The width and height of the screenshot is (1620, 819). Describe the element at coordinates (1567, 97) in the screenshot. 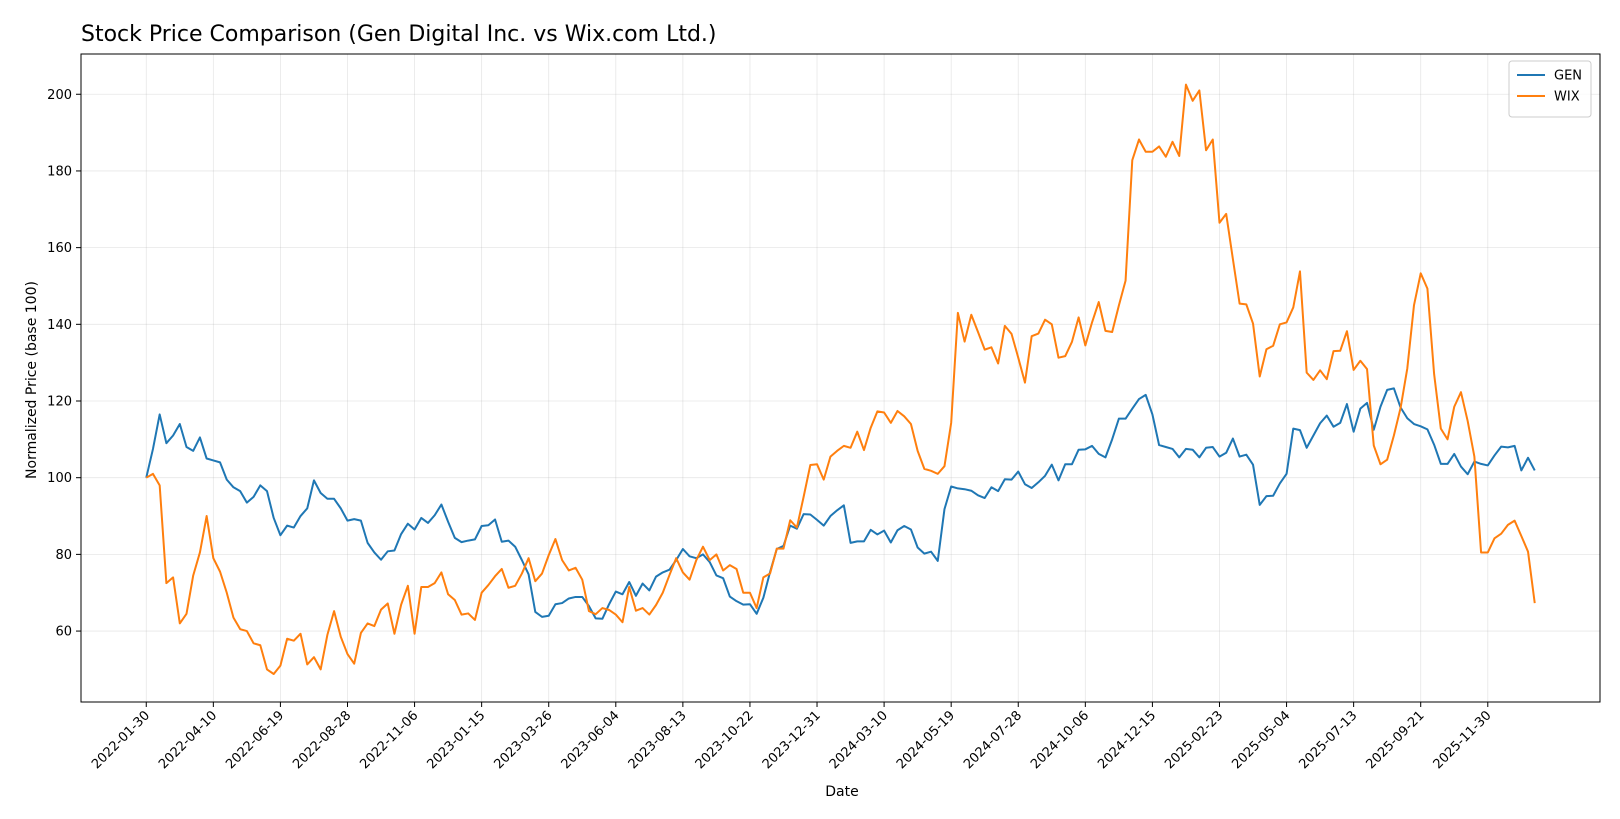

I see `legend-label-wix: WIX` at that location.